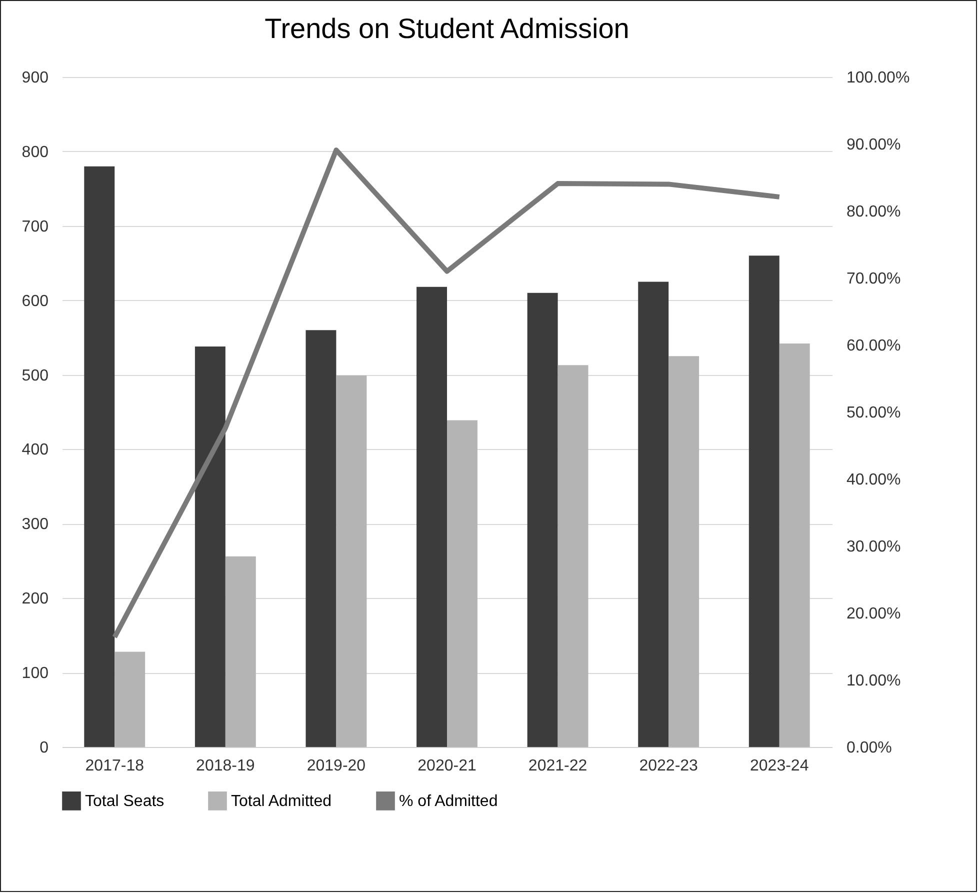 Image resolution: width=979 pixels, height=894 pixels. Describe the element at coordinates (35, 599) in the screenshot. I see `y-tick-label: 200` at that location.